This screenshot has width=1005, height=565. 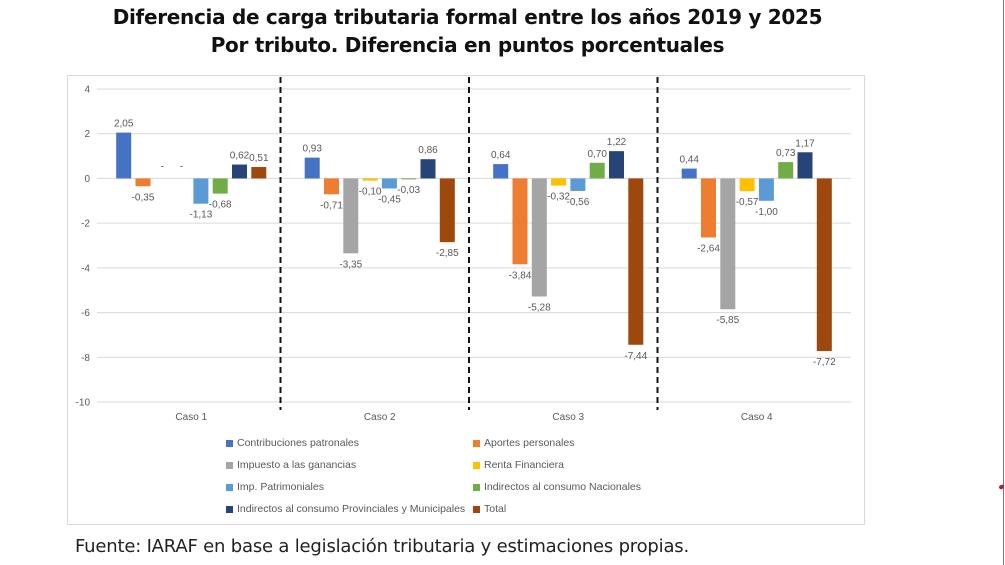 What do you see at coordinates (85, 224) in the screenshot?
I see `y-tick-label: -2` at bounding box center [85, 224].